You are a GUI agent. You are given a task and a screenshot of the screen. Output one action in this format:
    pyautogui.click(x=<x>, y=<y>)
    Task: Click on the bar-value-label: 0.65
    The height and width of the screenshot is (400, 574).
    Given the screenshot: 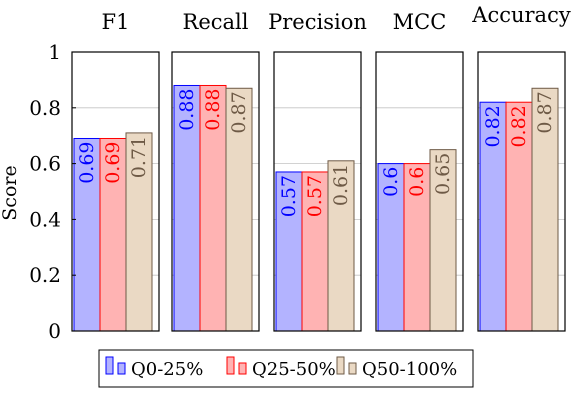 What is the action you would take?
    pyautogui.click(x=443, y=174)
    